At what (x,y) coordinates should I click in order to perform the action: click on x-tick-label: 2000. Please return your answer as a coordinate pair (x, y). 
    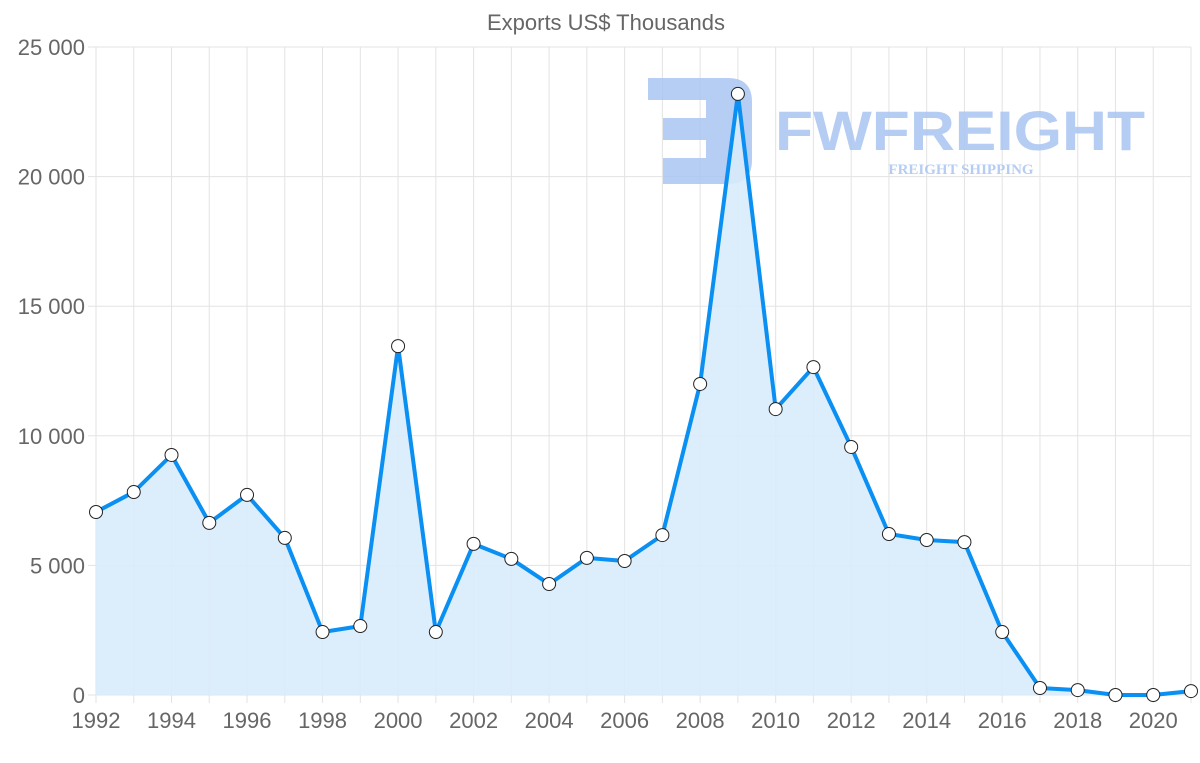
    Looking at the image, I should click on (398, 720).